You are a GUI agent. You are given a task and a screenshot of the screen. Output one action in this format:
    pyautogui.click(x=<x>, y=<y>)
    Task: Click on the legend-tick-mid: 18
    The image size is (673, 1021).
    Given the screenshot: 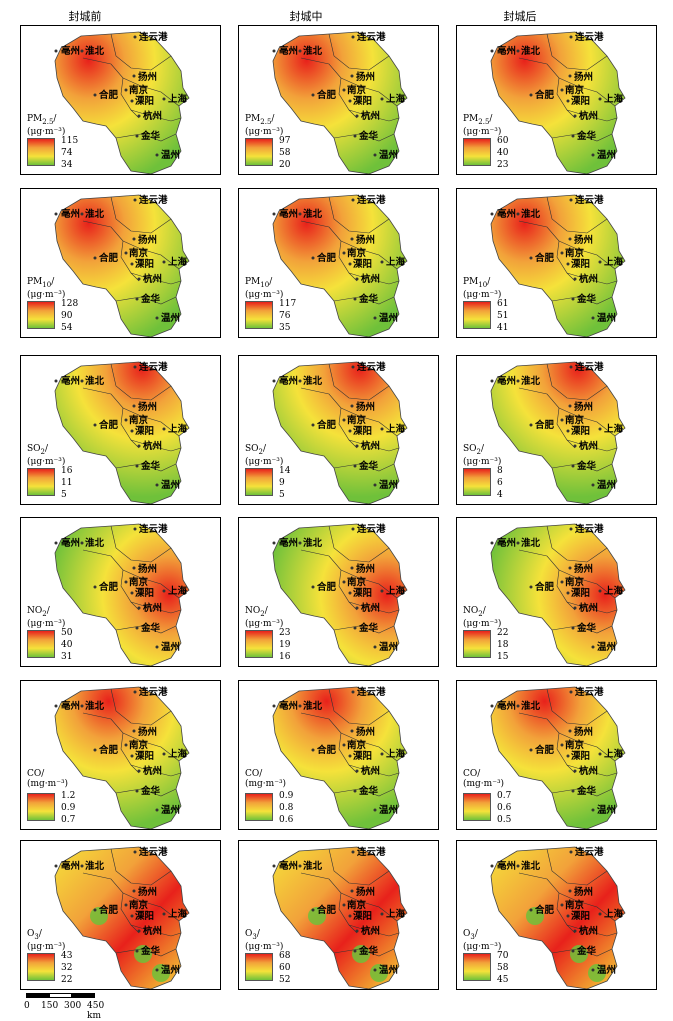 What is the action you would take?
    pyautogui.click(x=503, y=645)
    